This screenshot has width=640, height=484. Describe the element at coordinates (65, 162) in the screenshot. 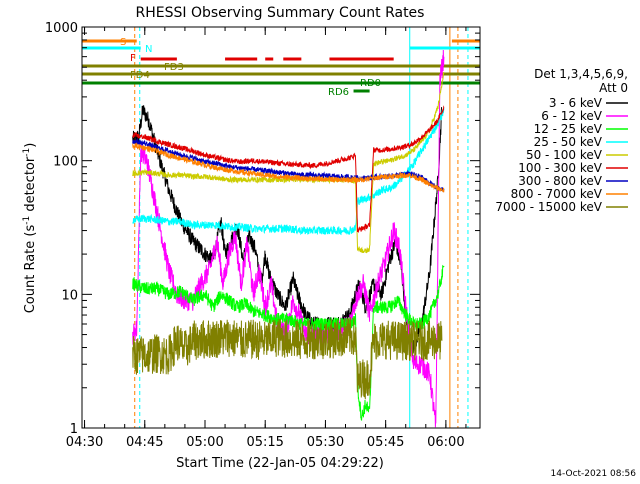

I see `y-tick-label-100: 100` at that location.